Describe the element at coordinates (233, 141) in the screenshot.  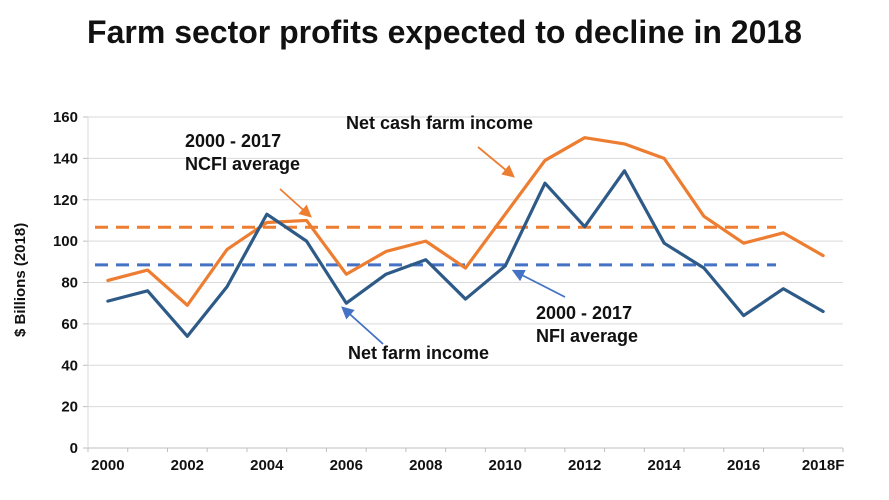
I see `ncfi-average-annotation-line1: 2000 - 2017` at that location.